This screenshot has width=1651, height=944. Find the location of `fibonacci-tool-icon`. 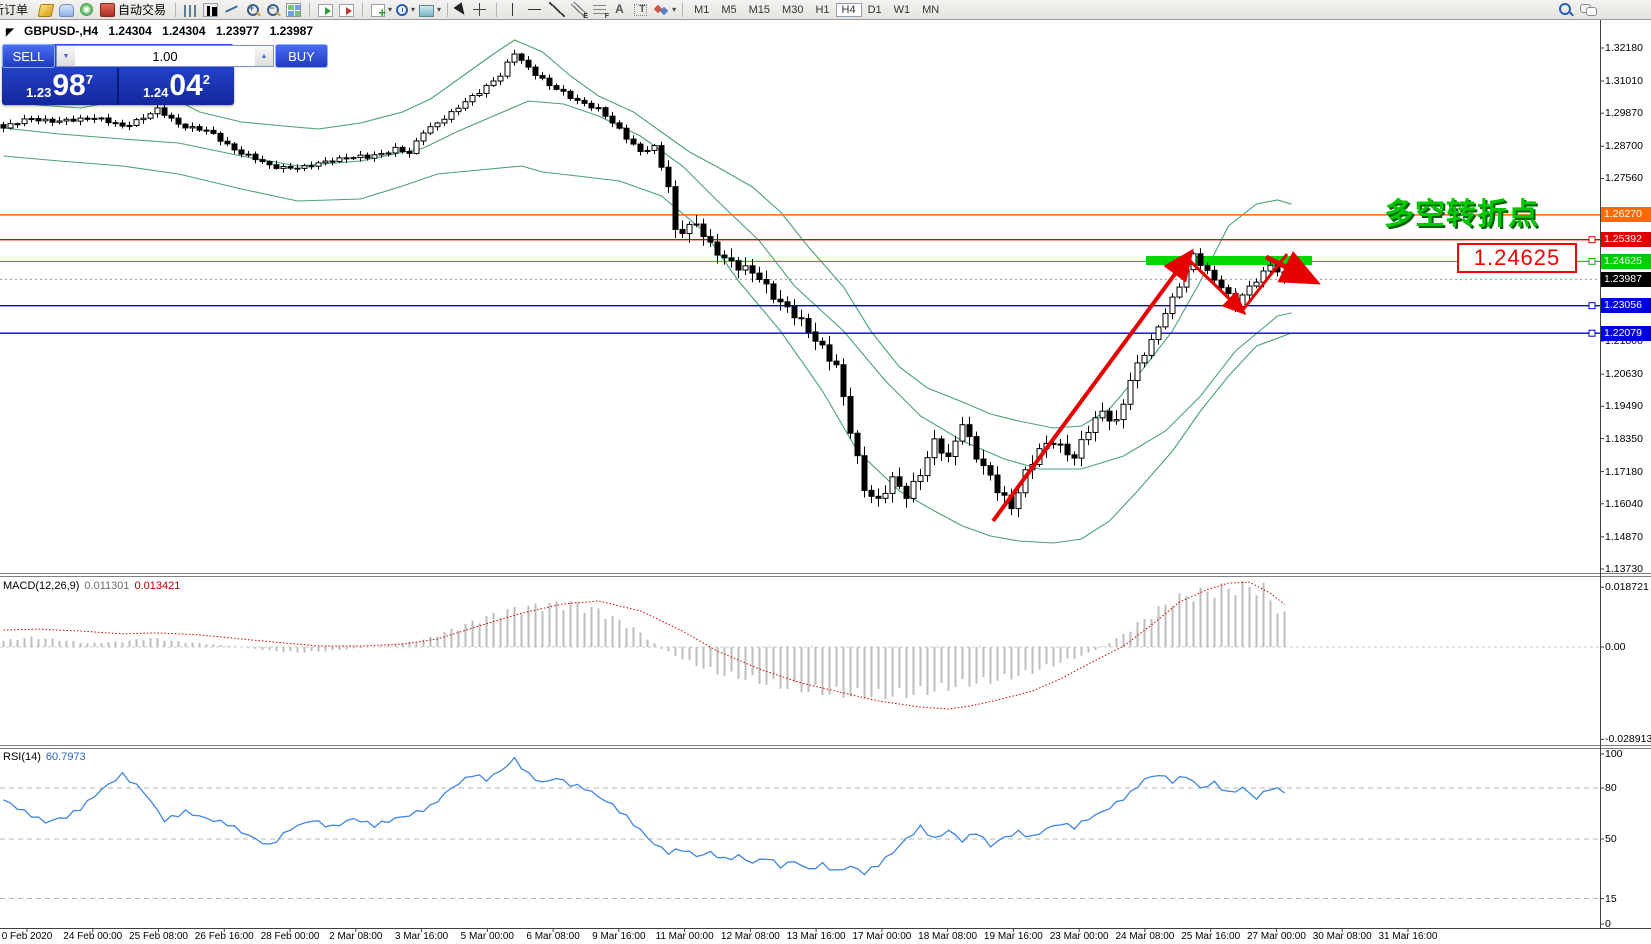

fibonacci-tool-icon is located at coordinates (601, 12).